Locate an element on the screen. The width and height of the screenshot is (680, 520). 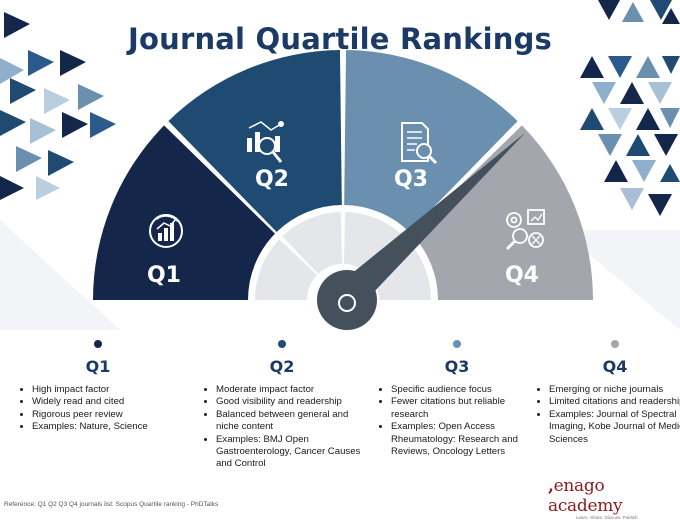
gauge-segment-q4 is located at coordinates (501, 212).